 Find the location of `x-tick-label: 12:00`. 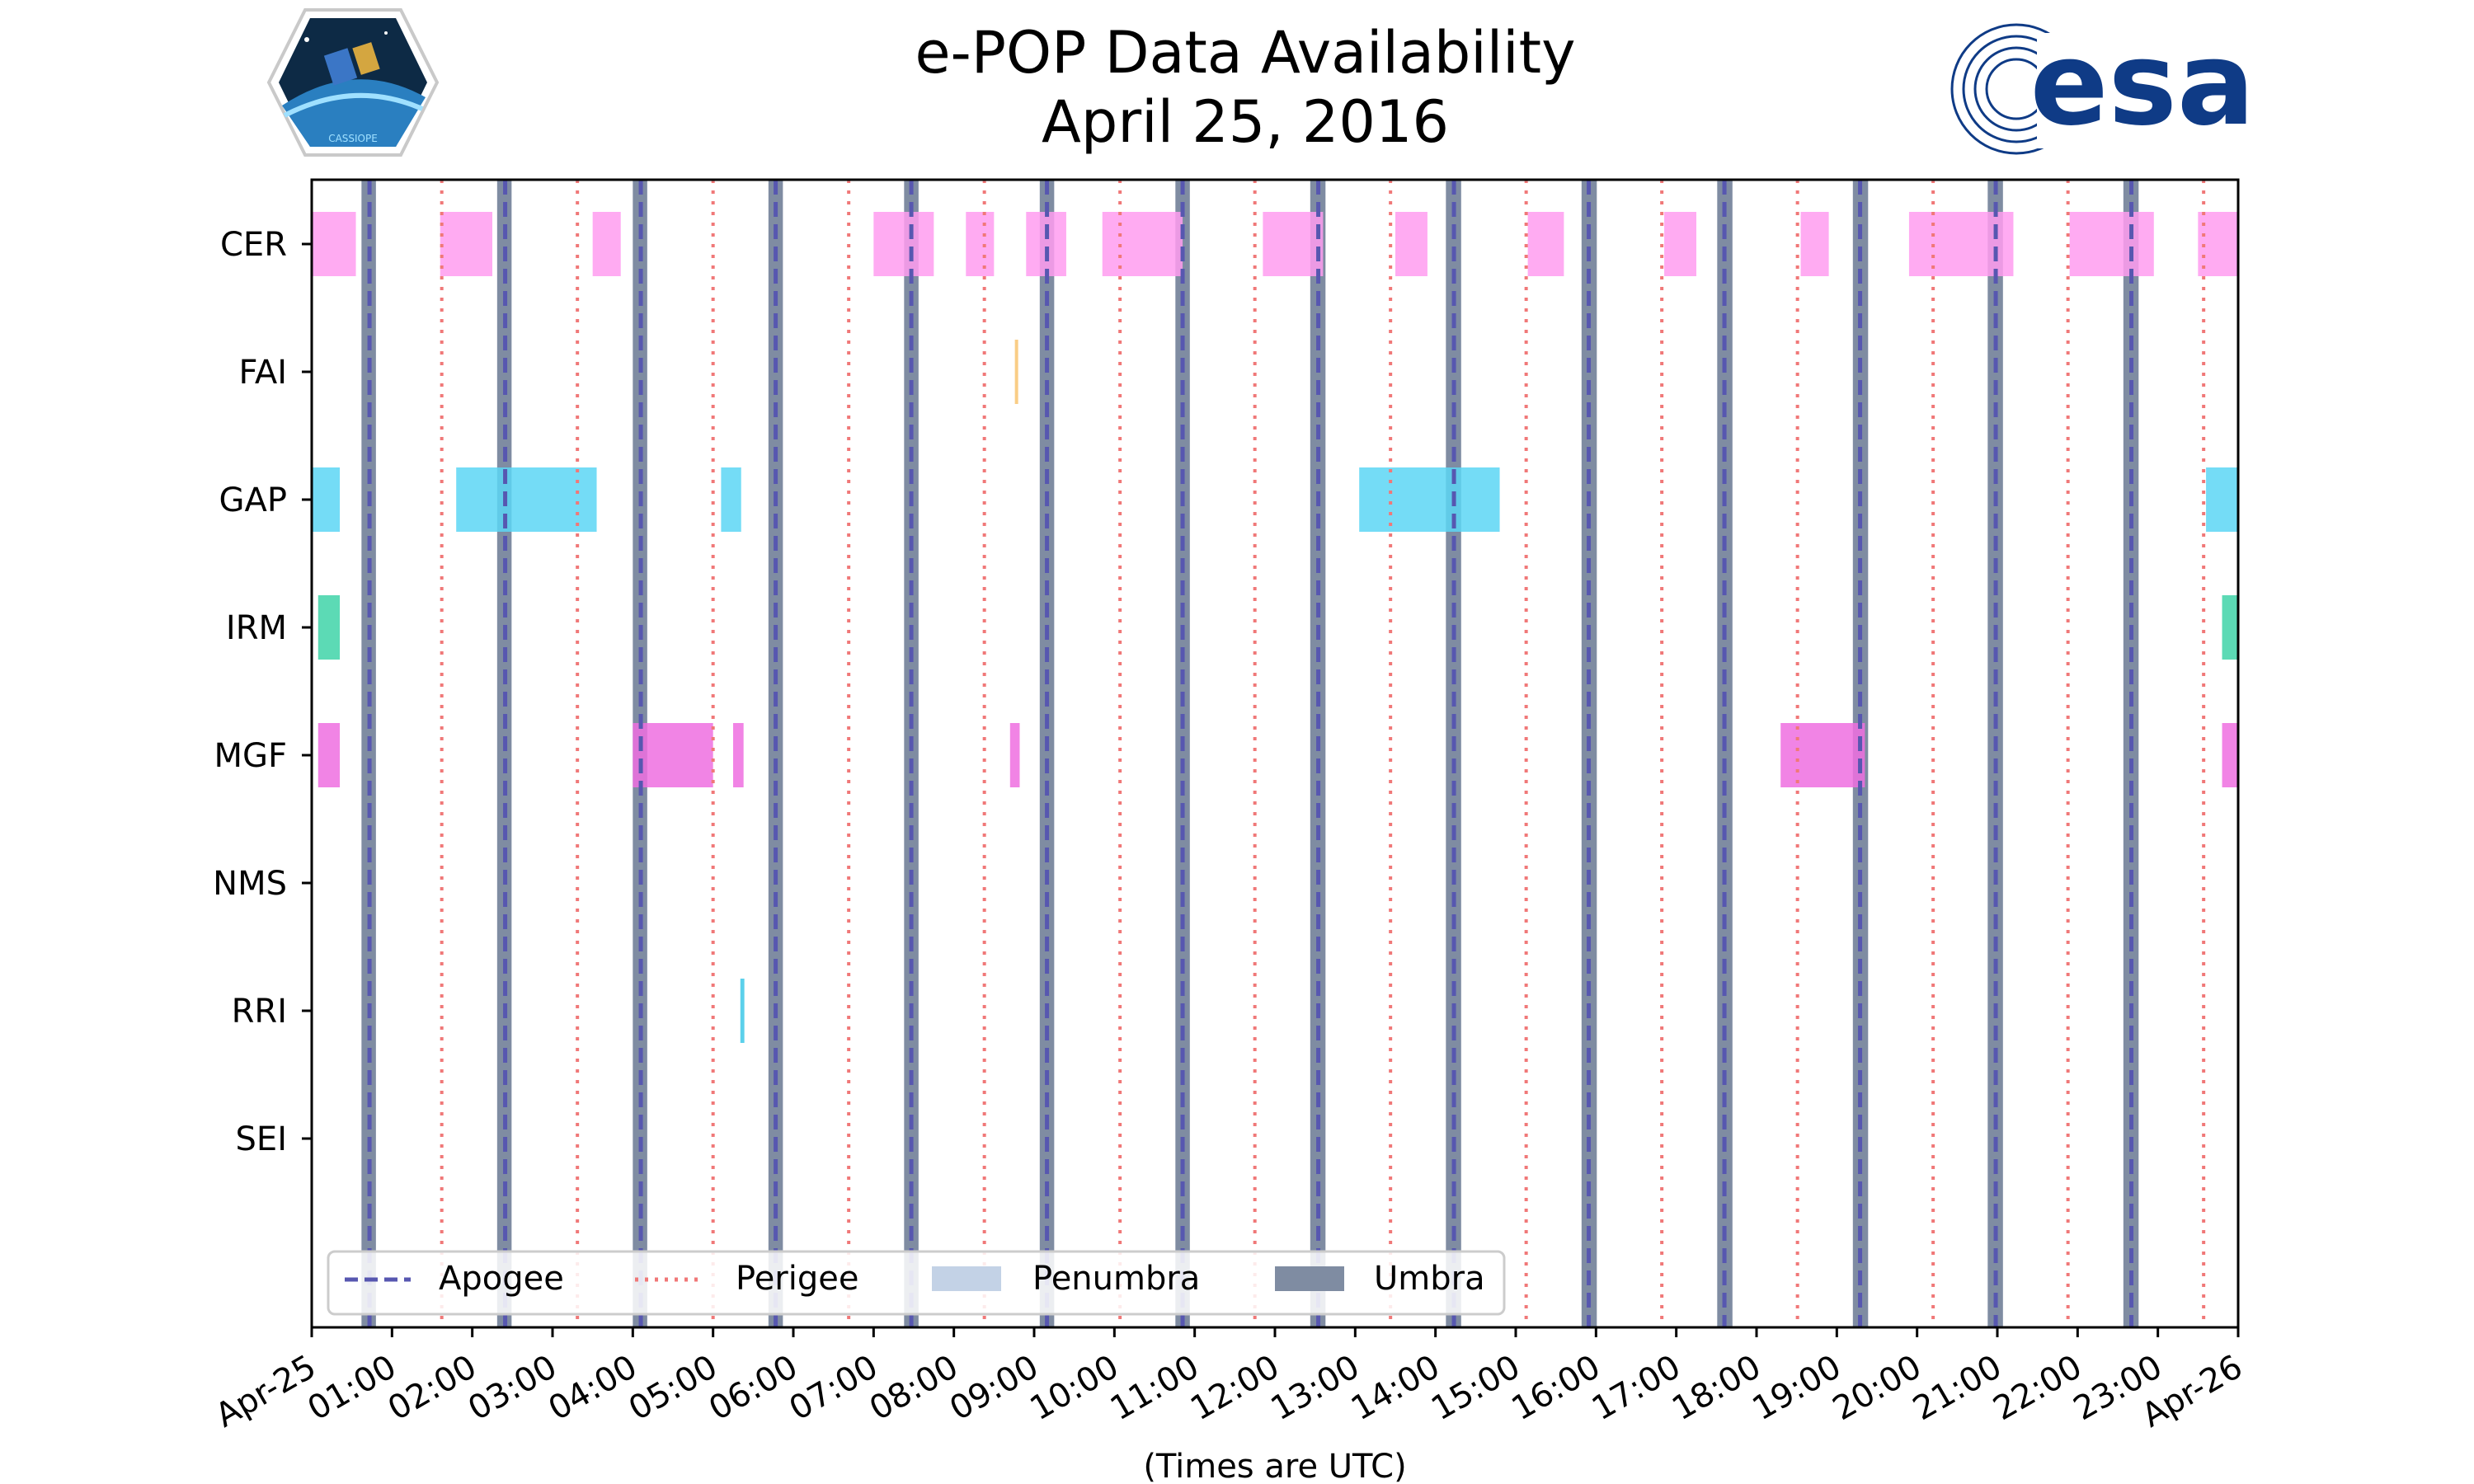

x-tick-label: 12:00 is located at coordinates (1235, 1388).